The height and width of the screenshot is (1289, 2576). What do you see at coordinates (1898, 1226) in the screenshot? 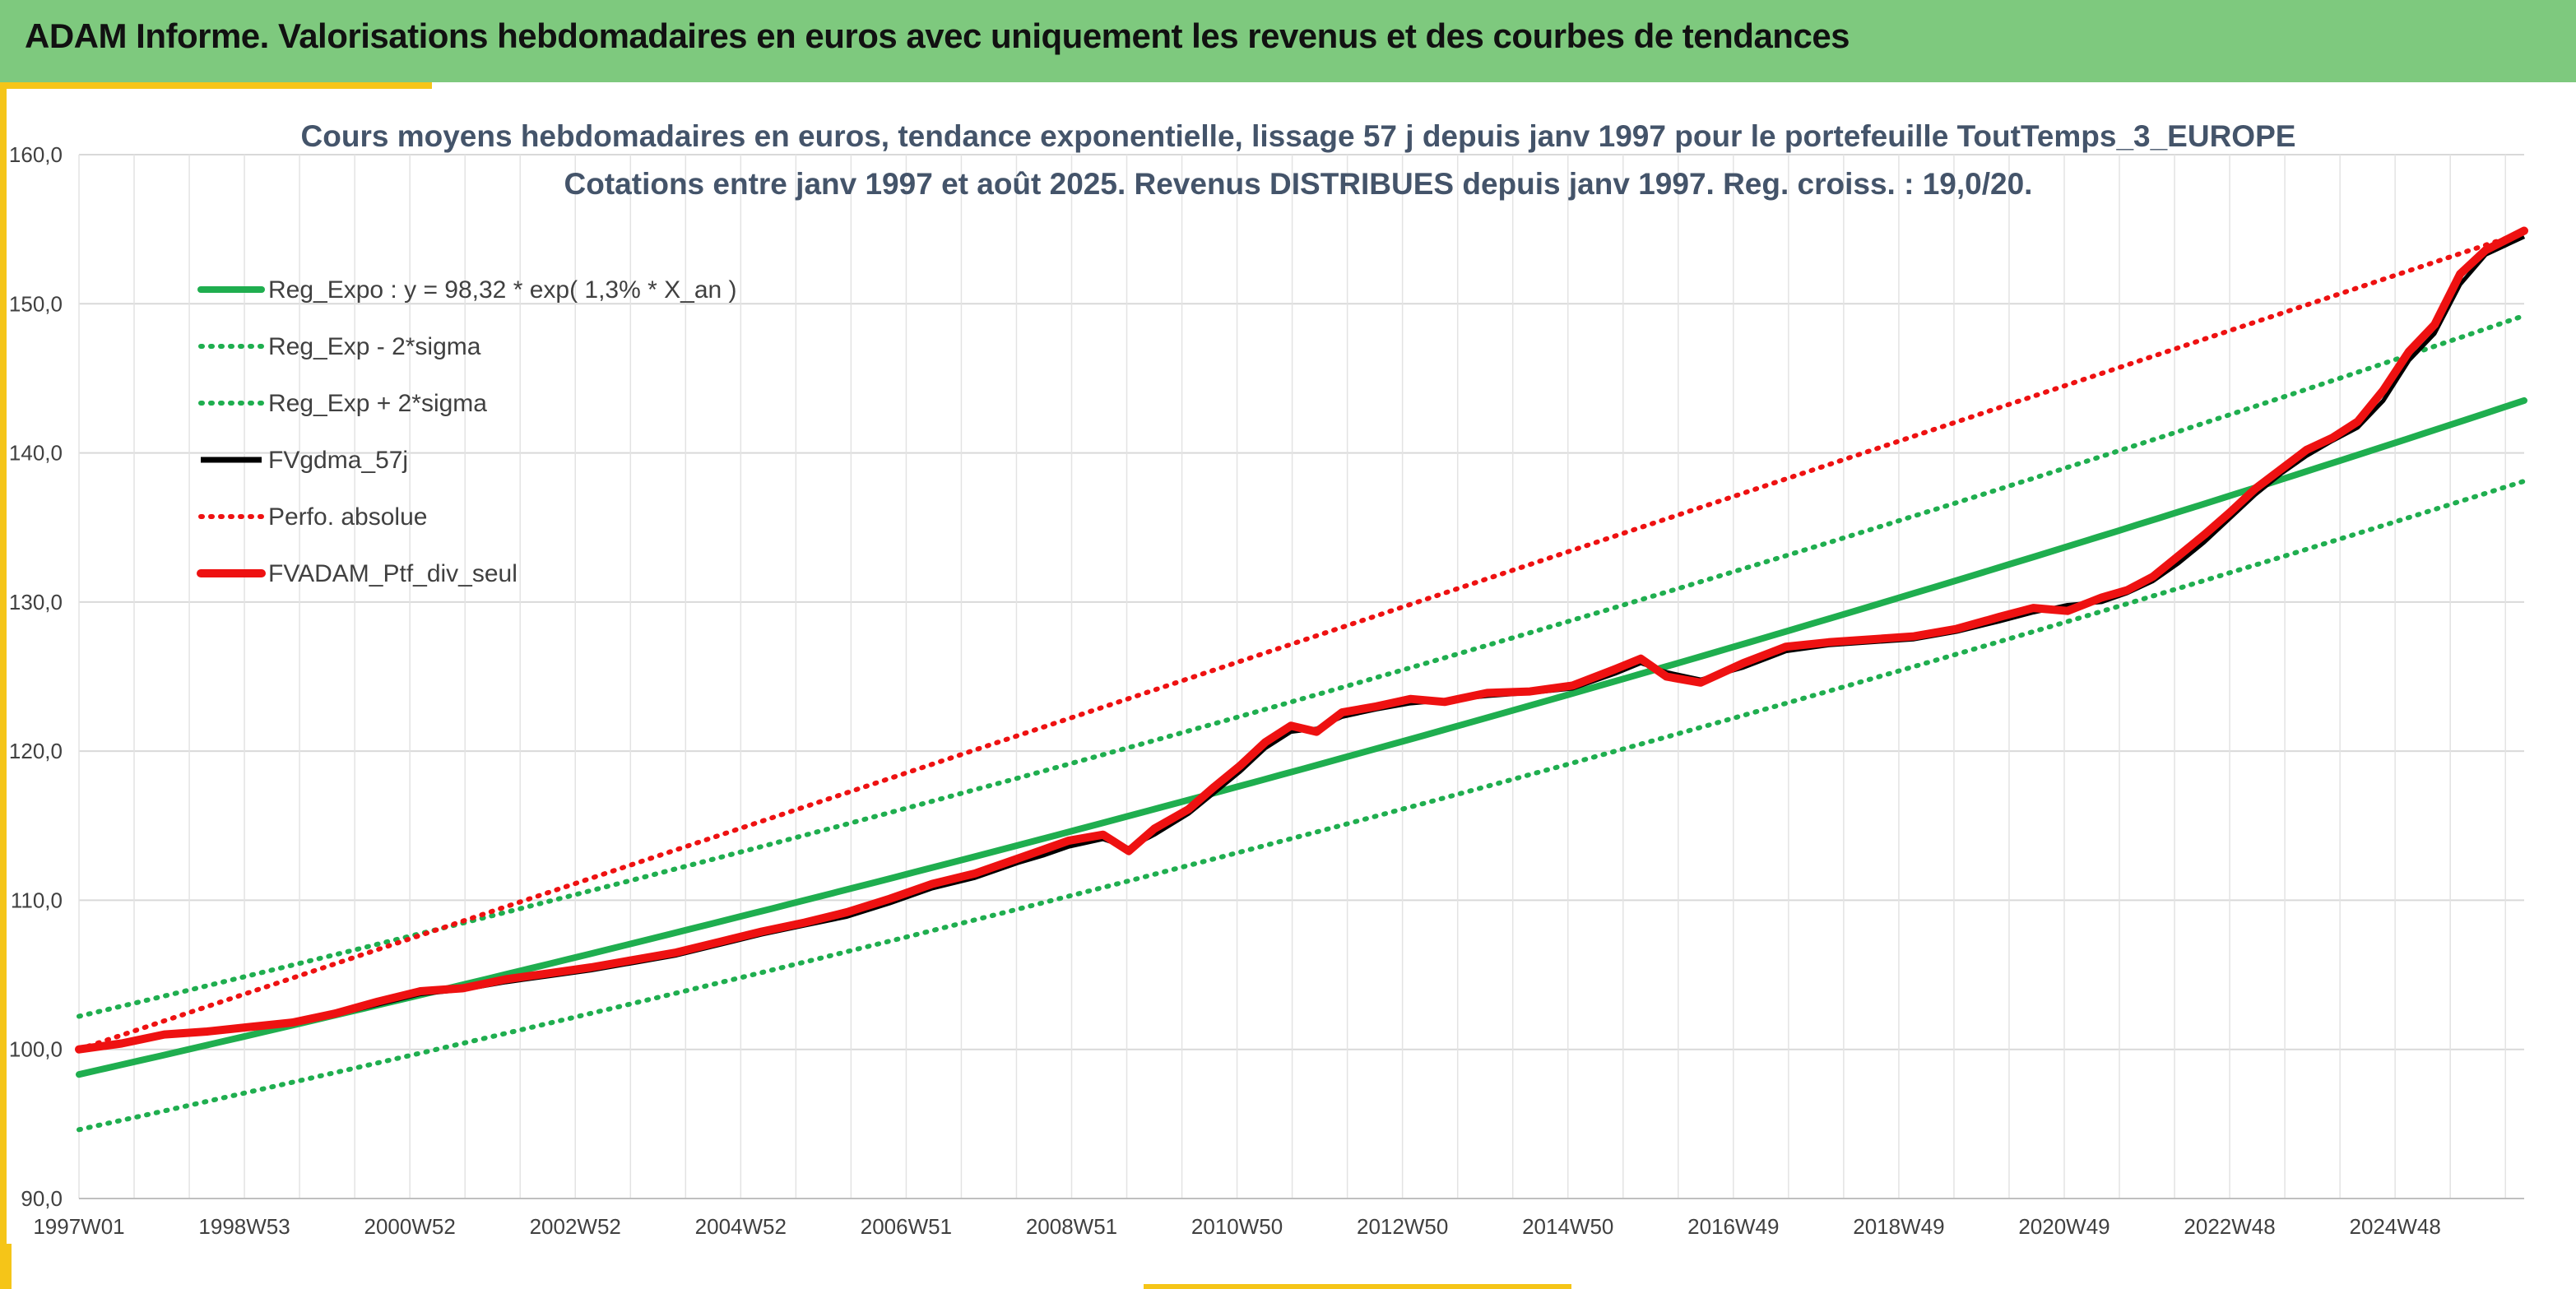
I see `x-tick-label: 2018W49` at bounding box center [1898, 1226].